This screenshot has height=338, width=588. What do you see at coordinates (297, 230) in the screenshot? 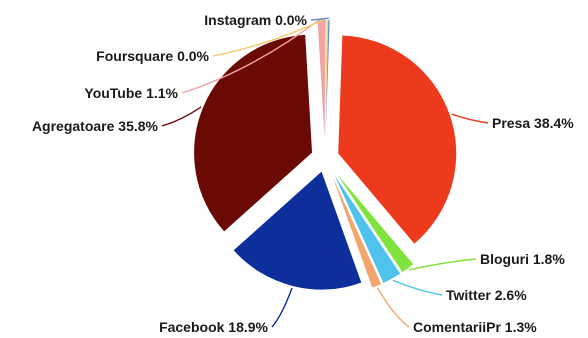
I see `pie-slice-facebook` at bounding box center [297, 230].